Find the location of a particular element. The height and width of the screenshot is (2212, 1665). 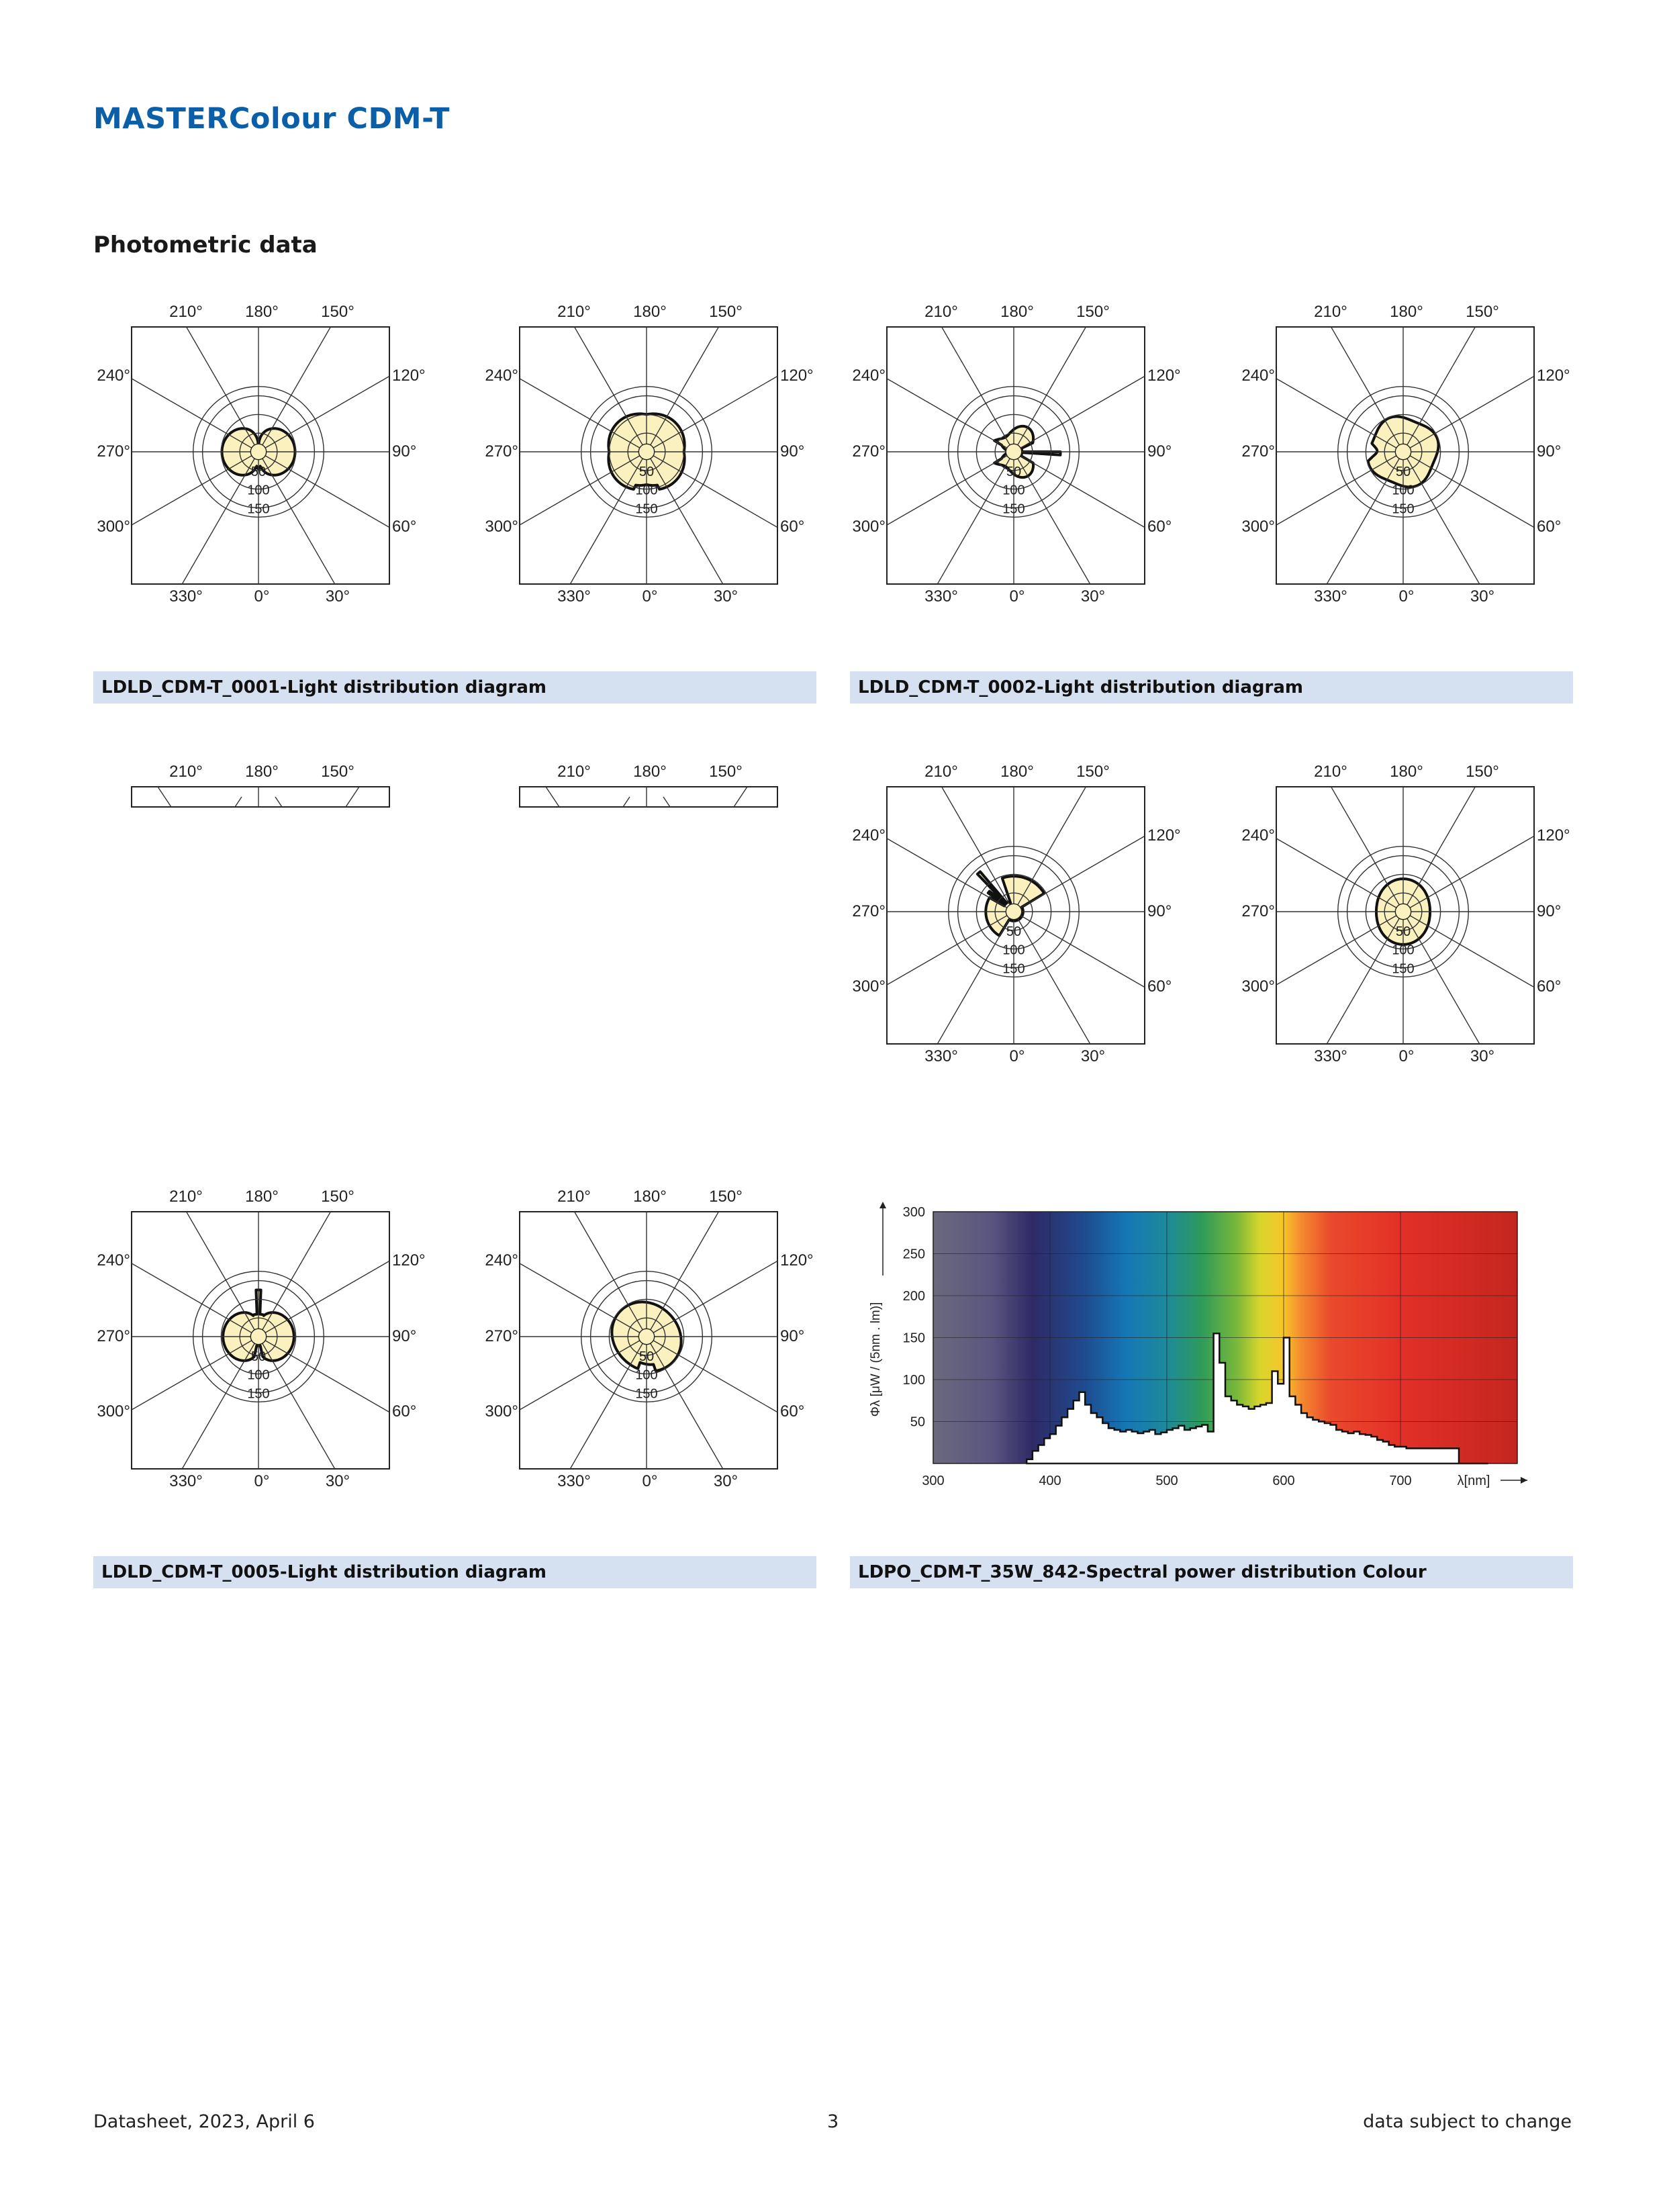

x-tick-label: 300 is located at coordinates (933, 1481).